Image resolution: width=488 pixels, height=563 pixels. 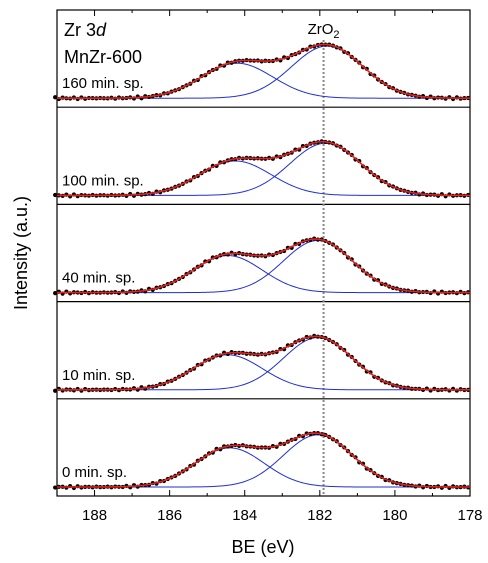 I want to click on panel-label: 0 min. sp., so click(x=94, y=472).